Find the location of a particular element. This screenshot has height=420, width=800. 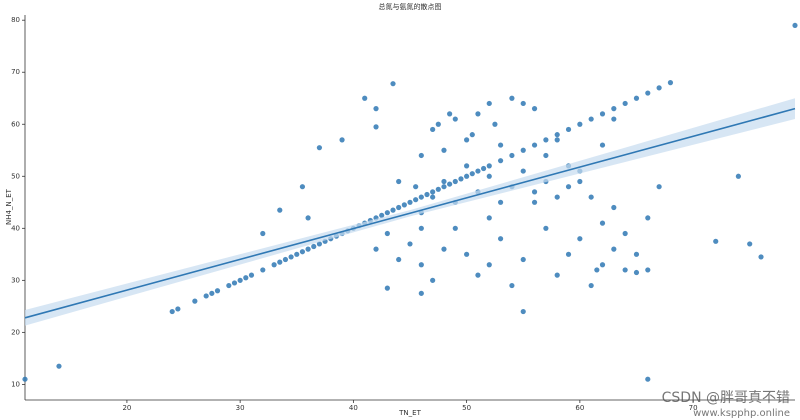

y-axis-label: NH4_N_ET is located at coordinates (9, 206).